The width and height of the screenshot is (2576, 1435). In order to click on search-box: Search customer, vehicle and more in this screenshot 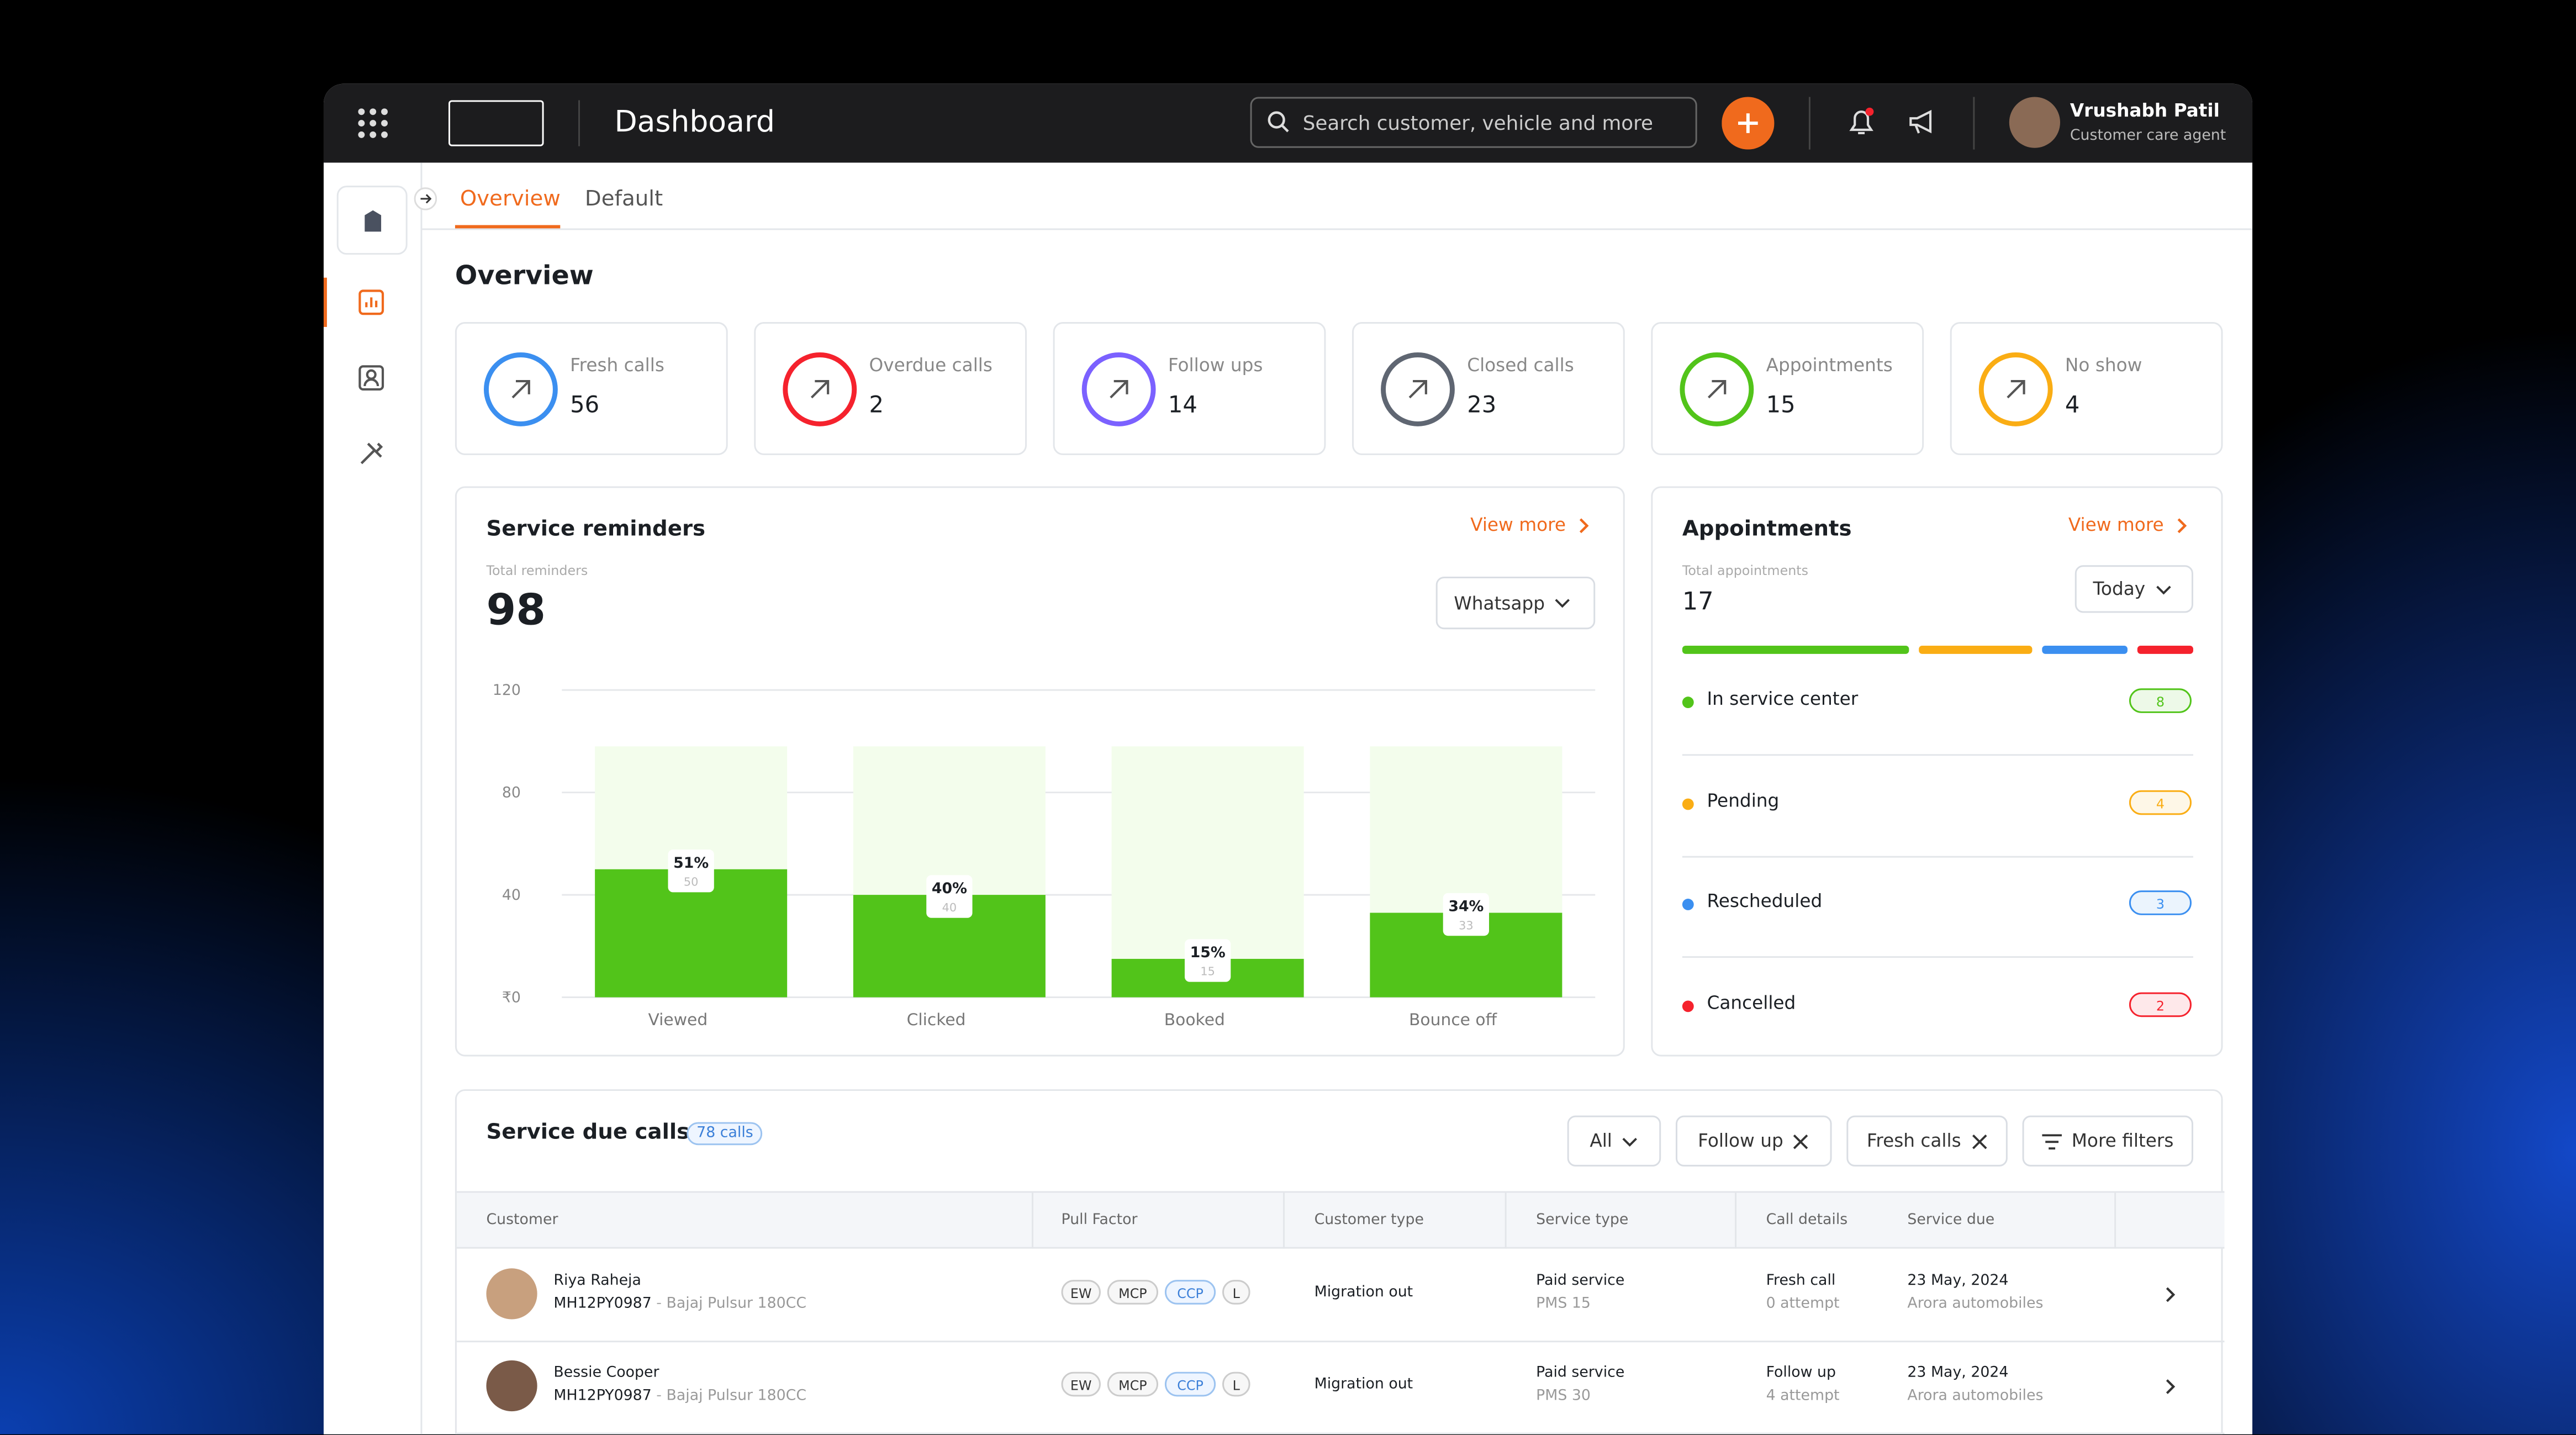, I will do `click(1473, 122)`.